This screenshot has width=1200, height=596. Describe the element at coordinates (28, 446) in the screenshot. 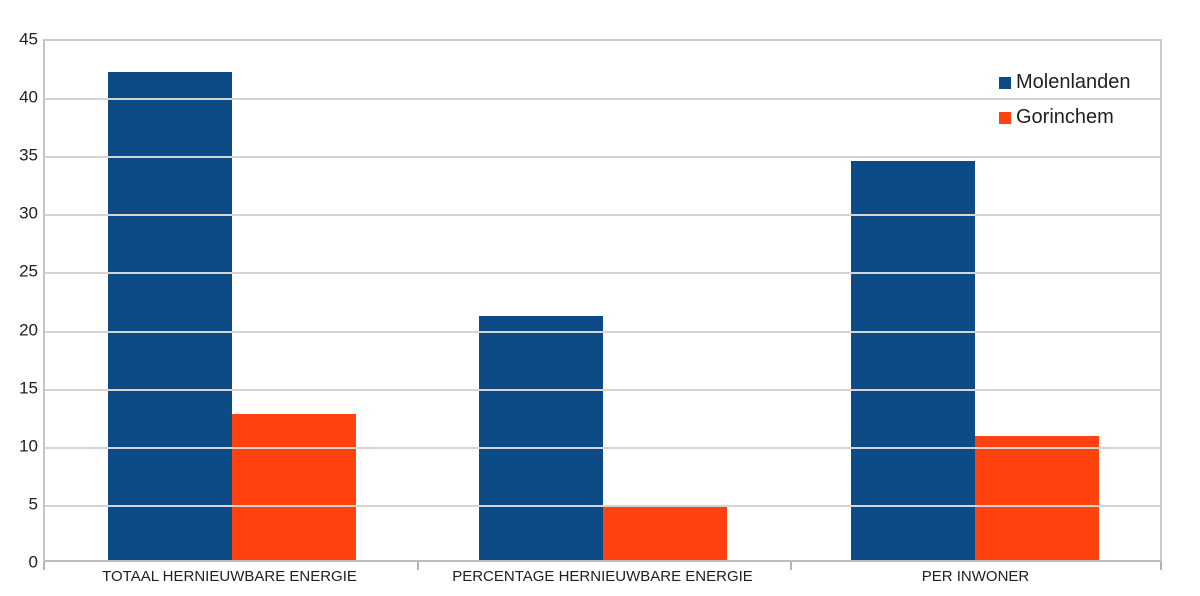

I see `y-axis-tick-label: 10` at that location.